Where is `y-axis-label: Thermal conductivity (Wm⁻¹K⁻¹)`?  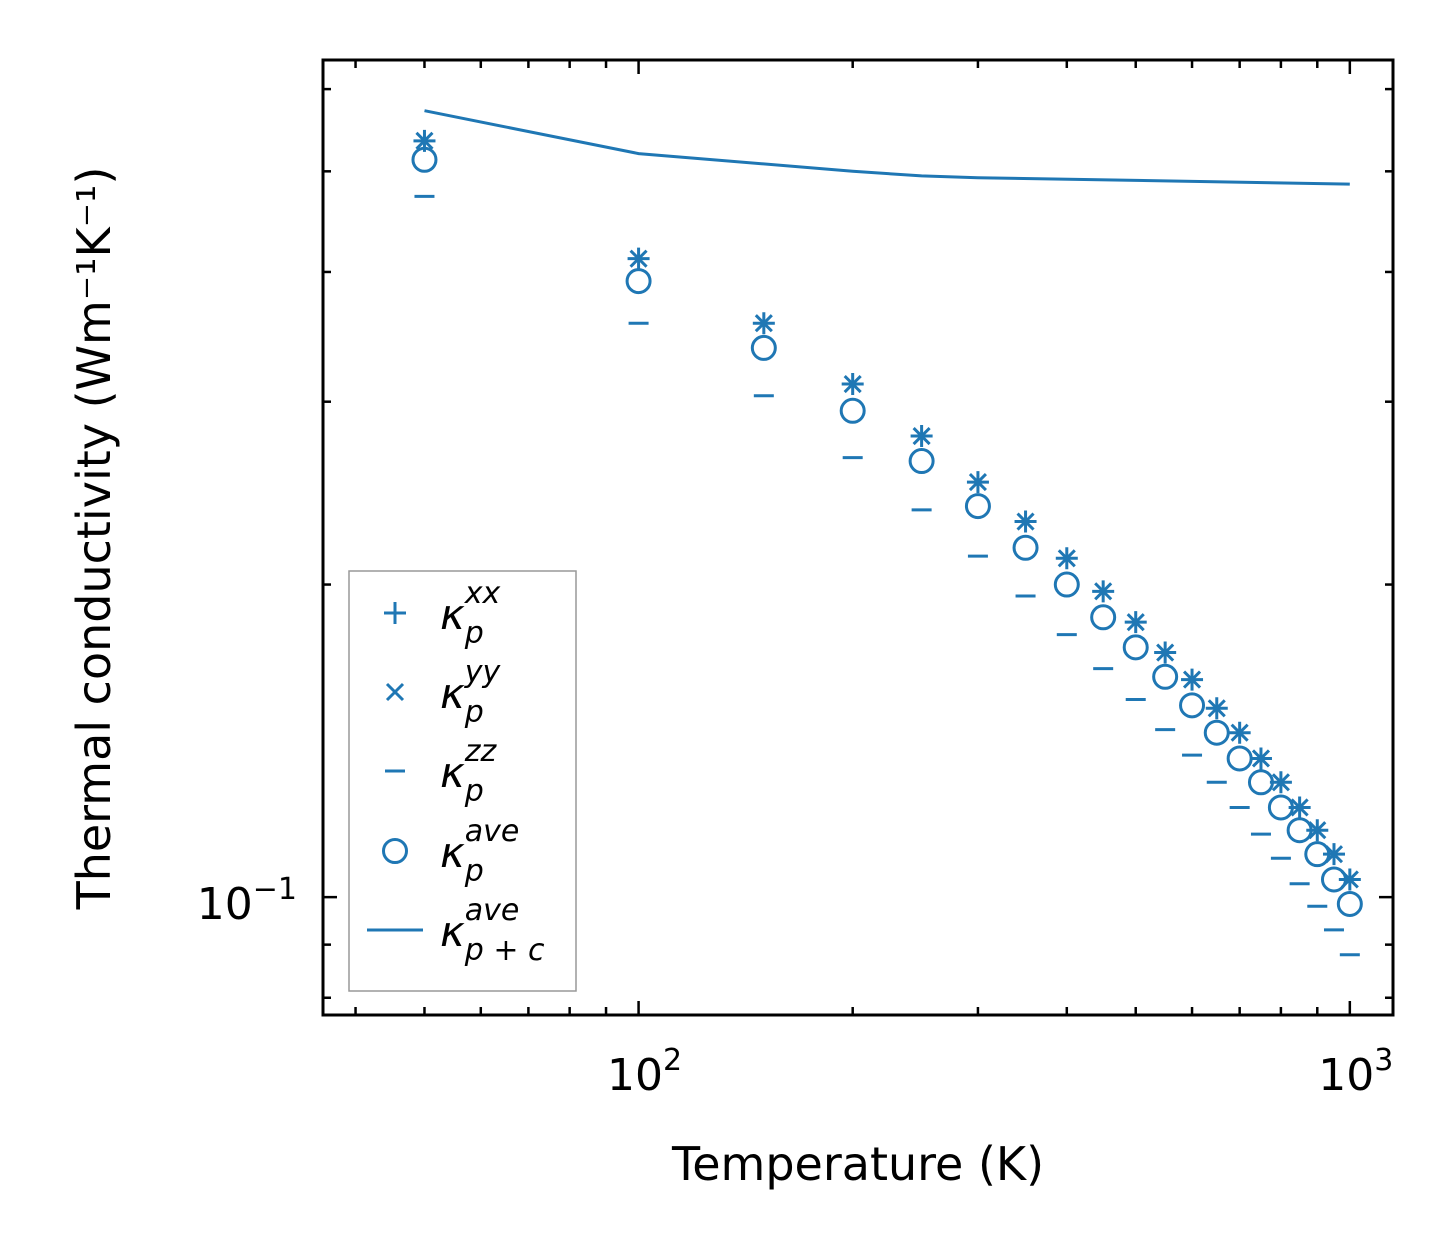
y-axis-label: Thermal conductivity (Wm⁻¹K⁻¹) is located at coordinates (94, 539).